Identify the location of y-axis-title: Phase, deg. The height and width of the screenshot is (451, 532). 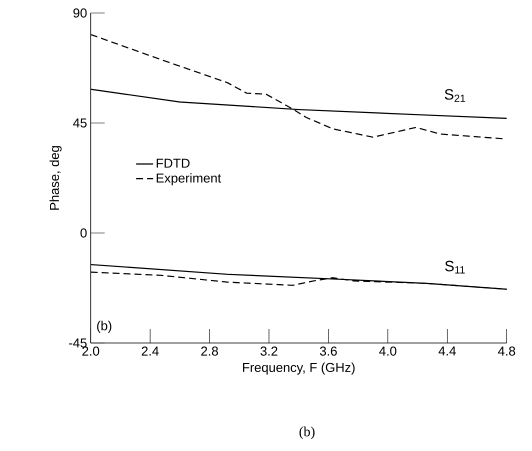
(56, 178).